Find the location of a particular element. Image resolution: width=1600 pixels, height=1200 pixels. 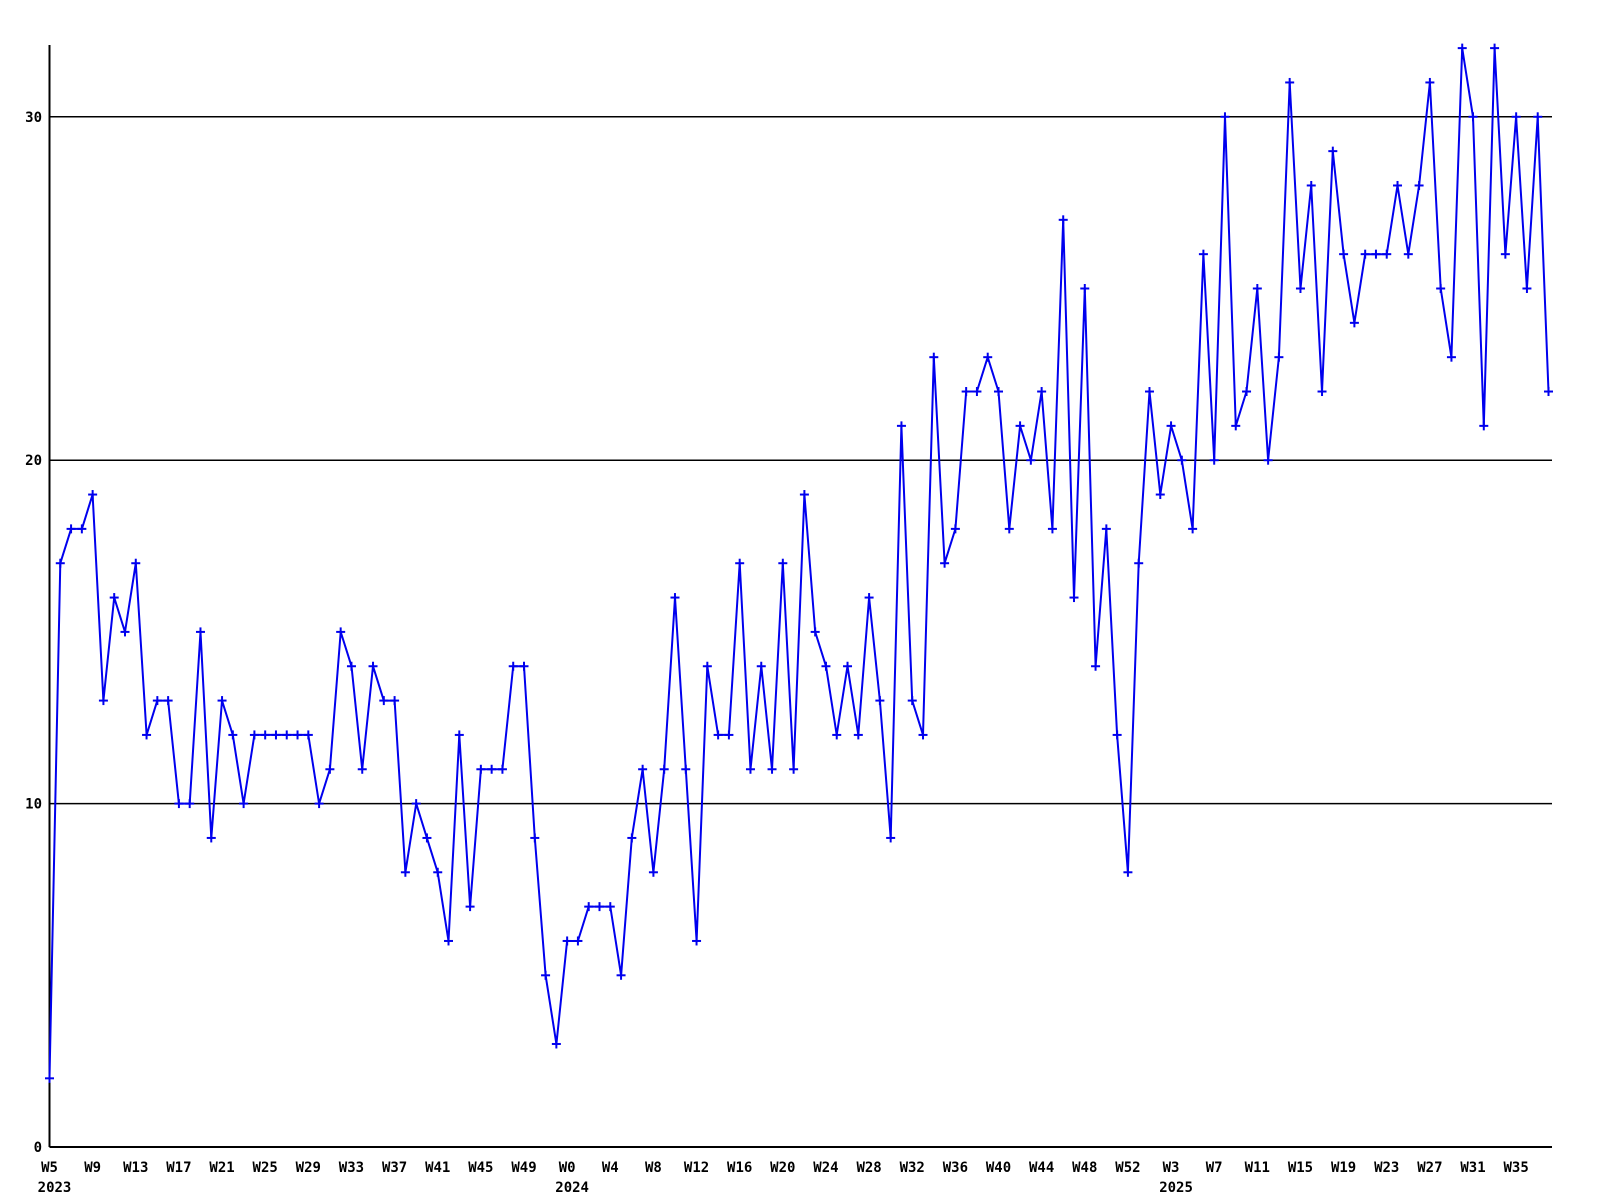

x-tick-label: W25 is located at coordinates (265, 1168).